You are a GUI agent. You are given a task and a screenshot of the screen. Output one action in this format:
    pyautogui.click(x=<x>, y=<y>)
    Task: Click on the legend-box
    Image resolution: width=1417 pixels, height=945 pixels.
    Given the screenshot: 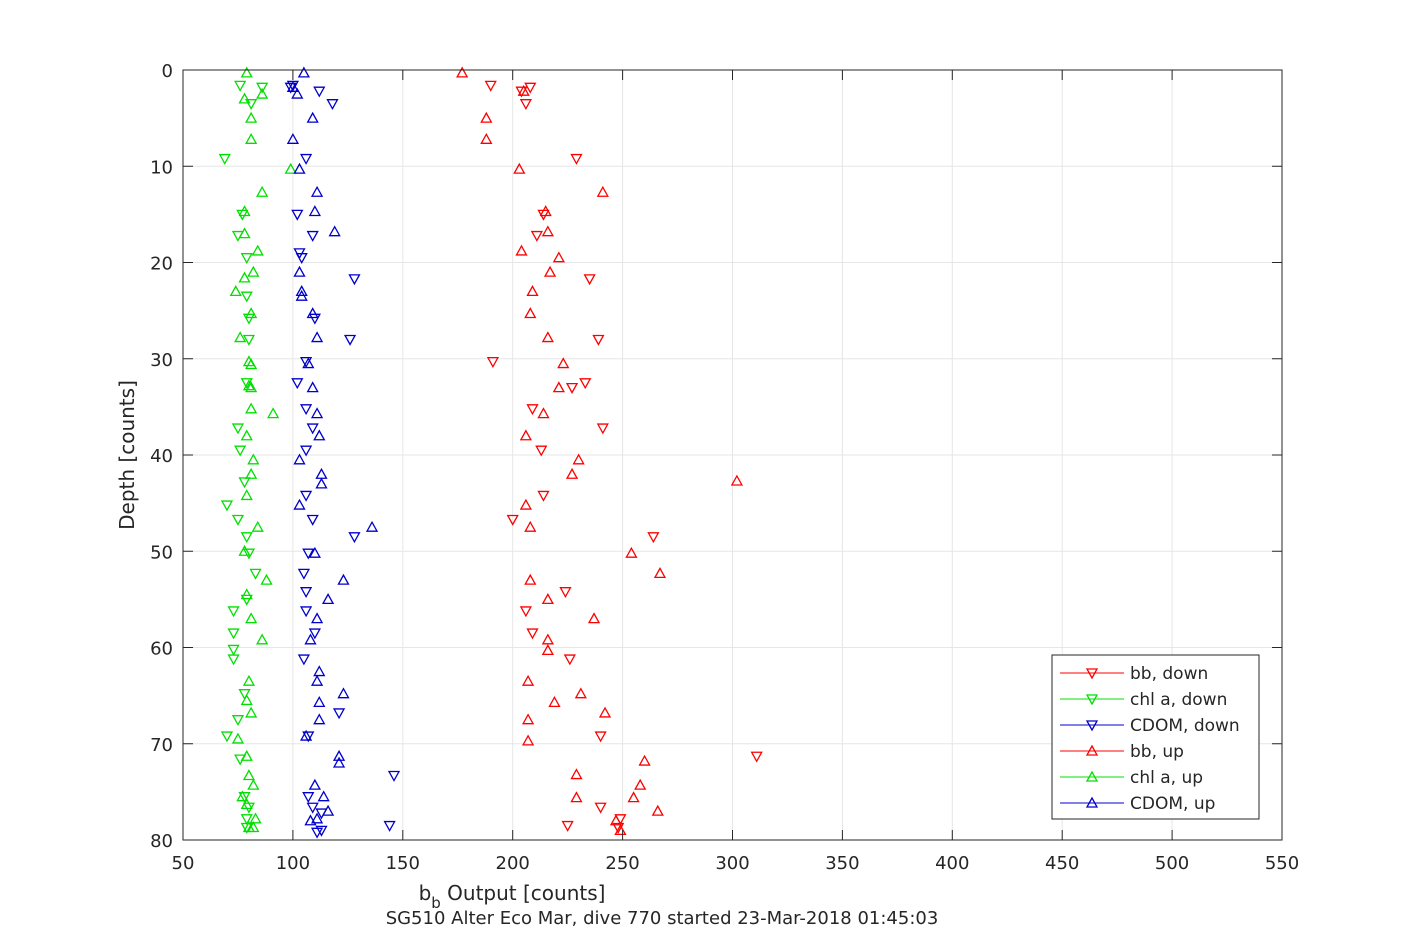 What is the action you would take?
    pyautogui.click(x=1155, y=737)
    